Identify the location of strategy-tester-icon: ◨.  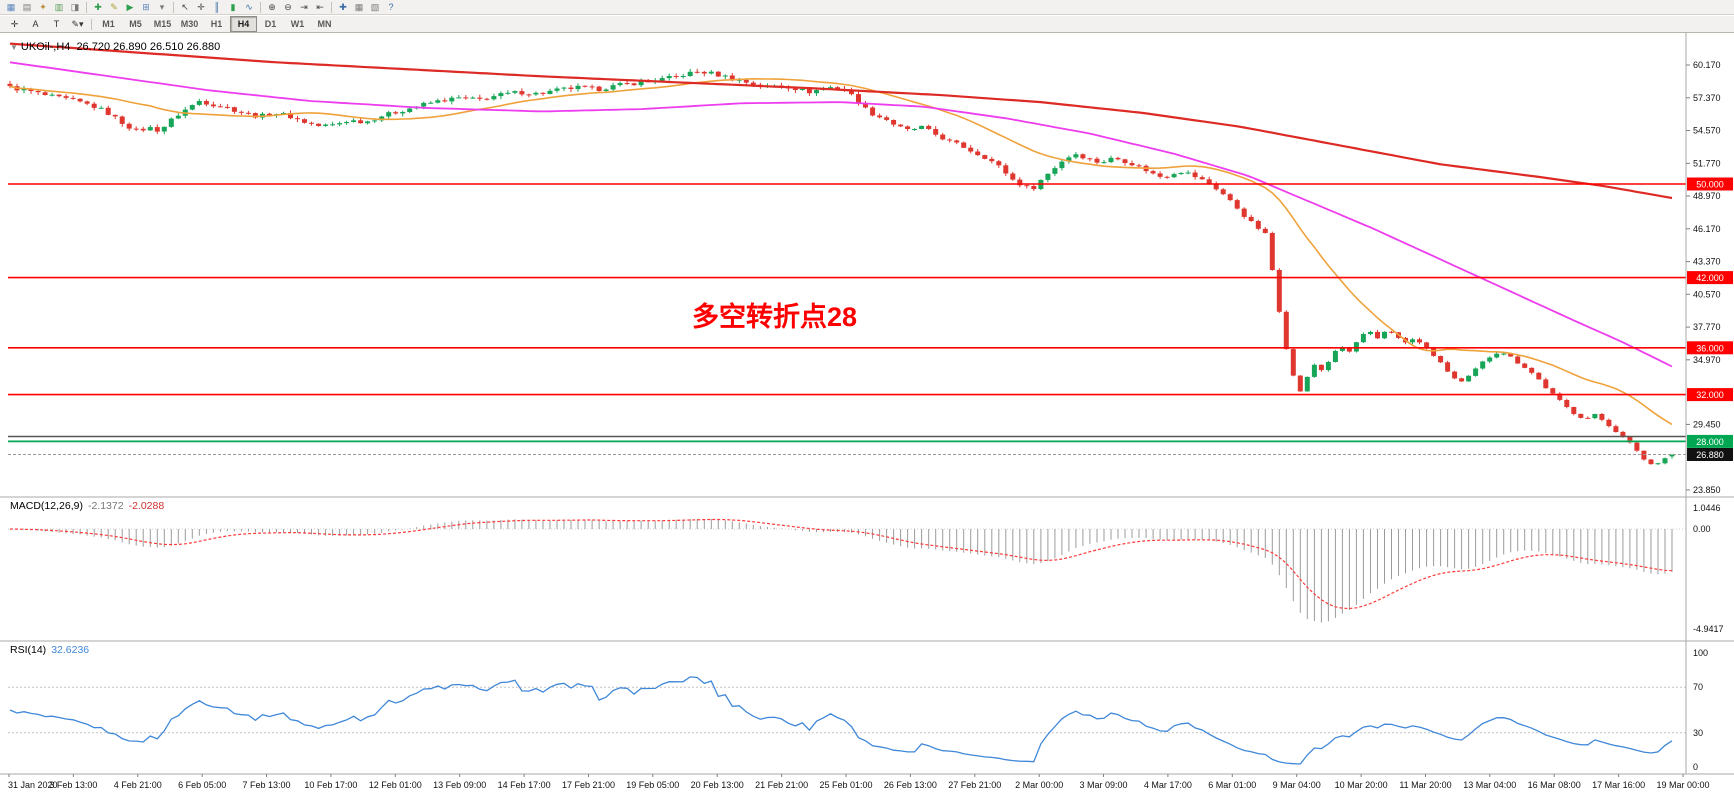
(75, 7).